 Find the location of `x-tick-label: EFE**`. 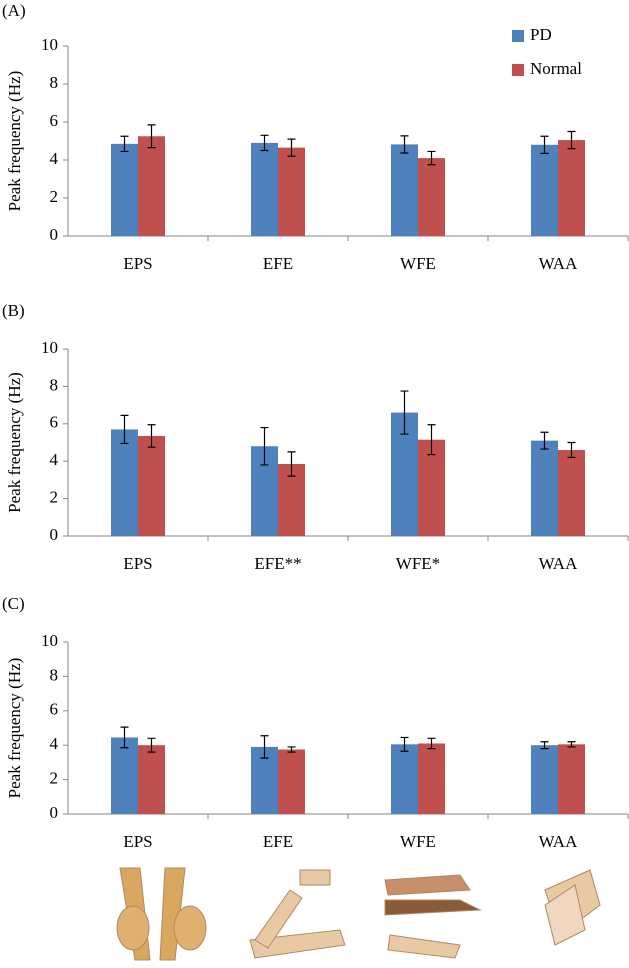

x-tick-label: EFE** is located at coordinates (277, 563).